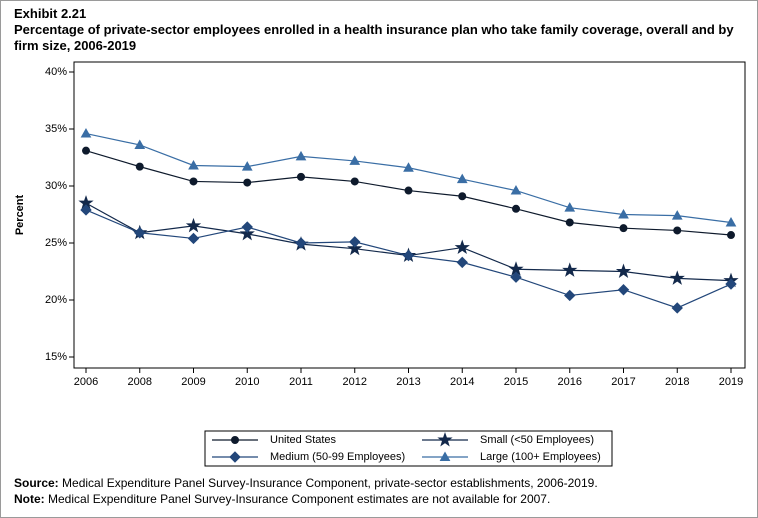  I want to click on x-tick-label: 2017, so click(623, 382).